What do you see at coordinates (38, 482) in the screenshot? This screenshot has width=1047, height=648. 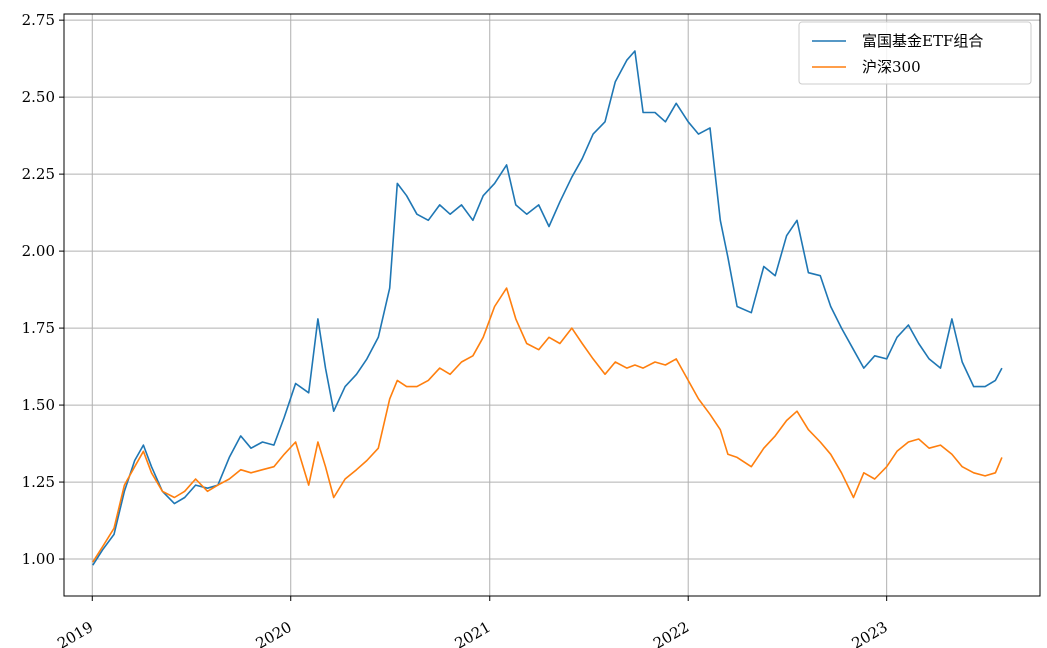 I see `y-tick-label: 1.25` at bounding box center [38, 482].